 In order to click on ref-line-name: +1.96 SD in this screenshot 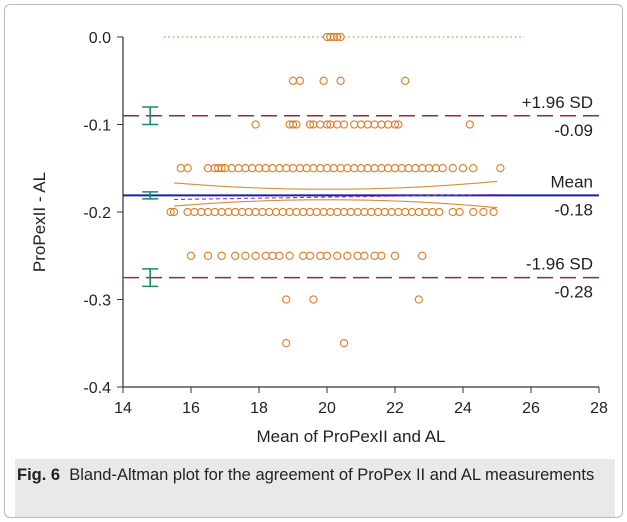, I will do `click(557, 102)`.